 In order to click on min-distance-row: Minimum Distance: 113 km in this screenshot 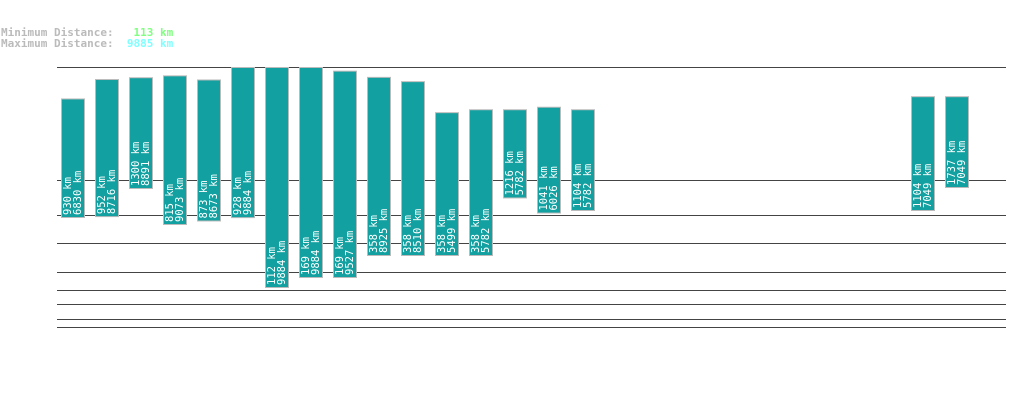, I will do `click(87, 32)`.